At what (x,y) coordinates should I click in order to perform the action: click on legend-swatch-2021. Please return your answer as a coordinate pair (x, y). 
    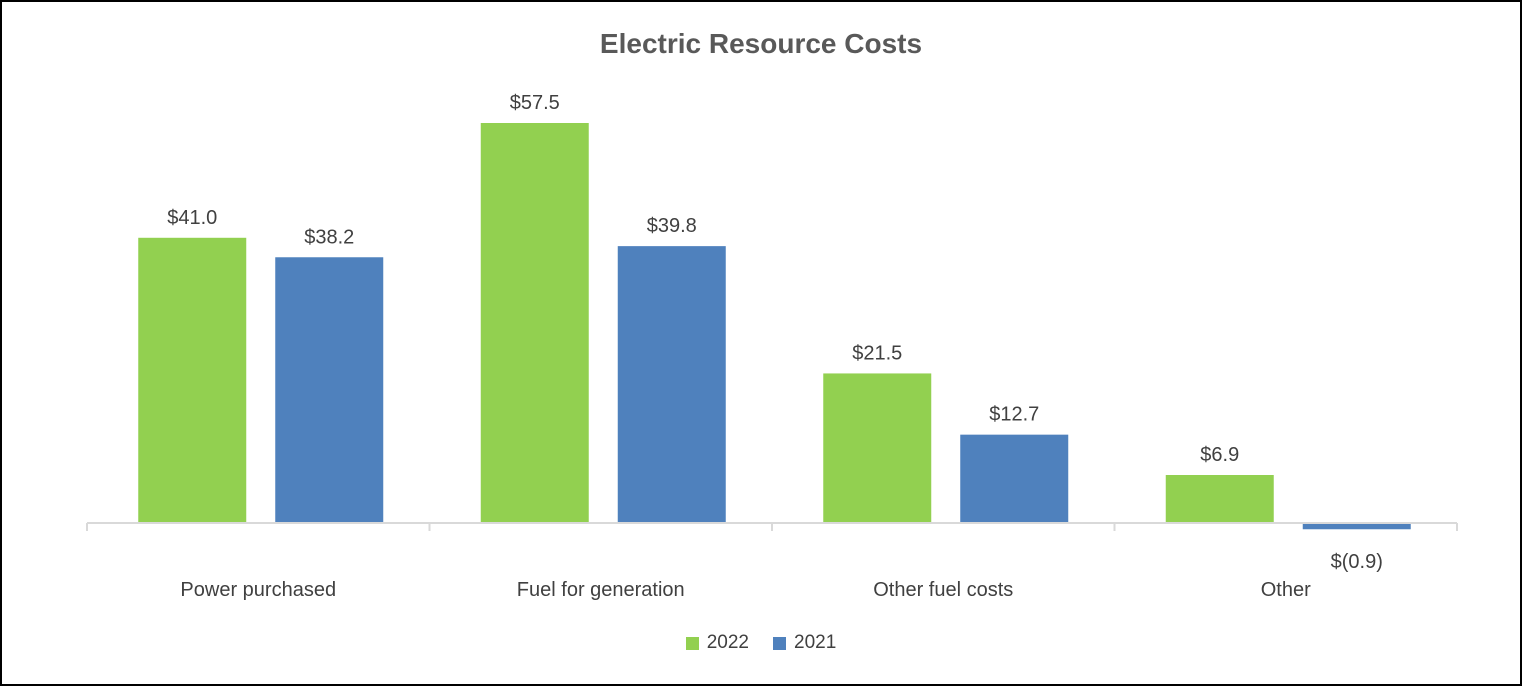
    Looking at the image, I should click on (779, 643).